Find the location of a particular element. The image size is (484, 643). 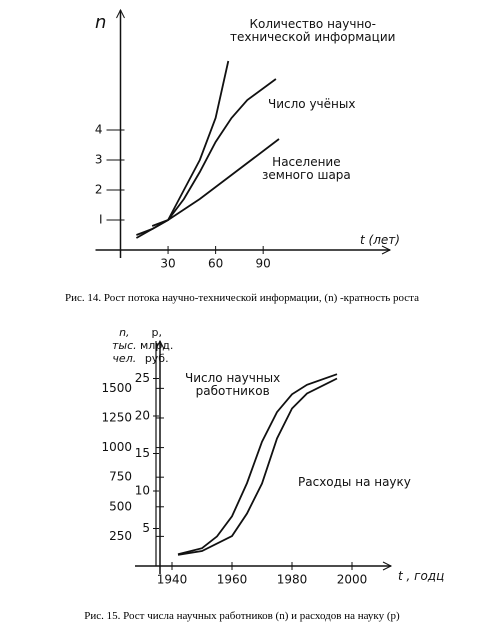

y-tick-label: I is located at coordinates (101, 220).